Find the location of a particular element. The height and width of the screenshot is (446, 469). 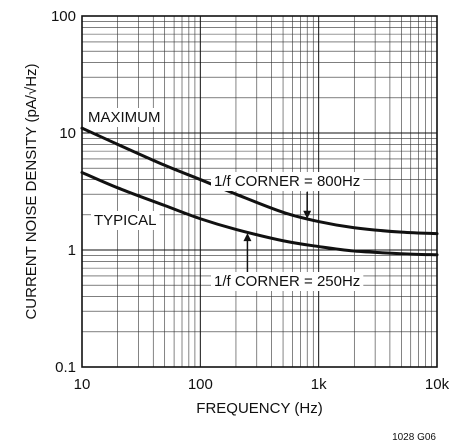

series-label-typical-background is located at coordinates (125, 220).